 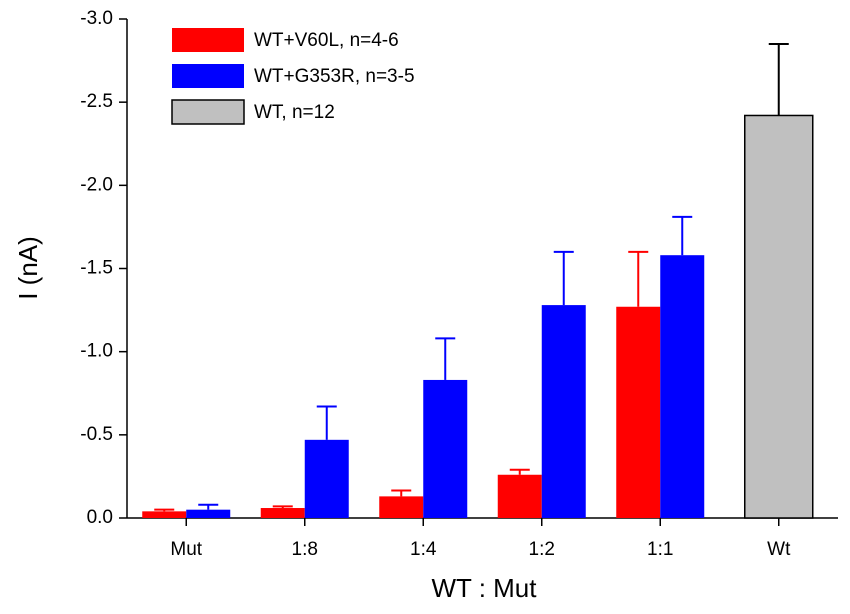 I want to click on y-tick-label: -1.5, so click(x=96, y=268).